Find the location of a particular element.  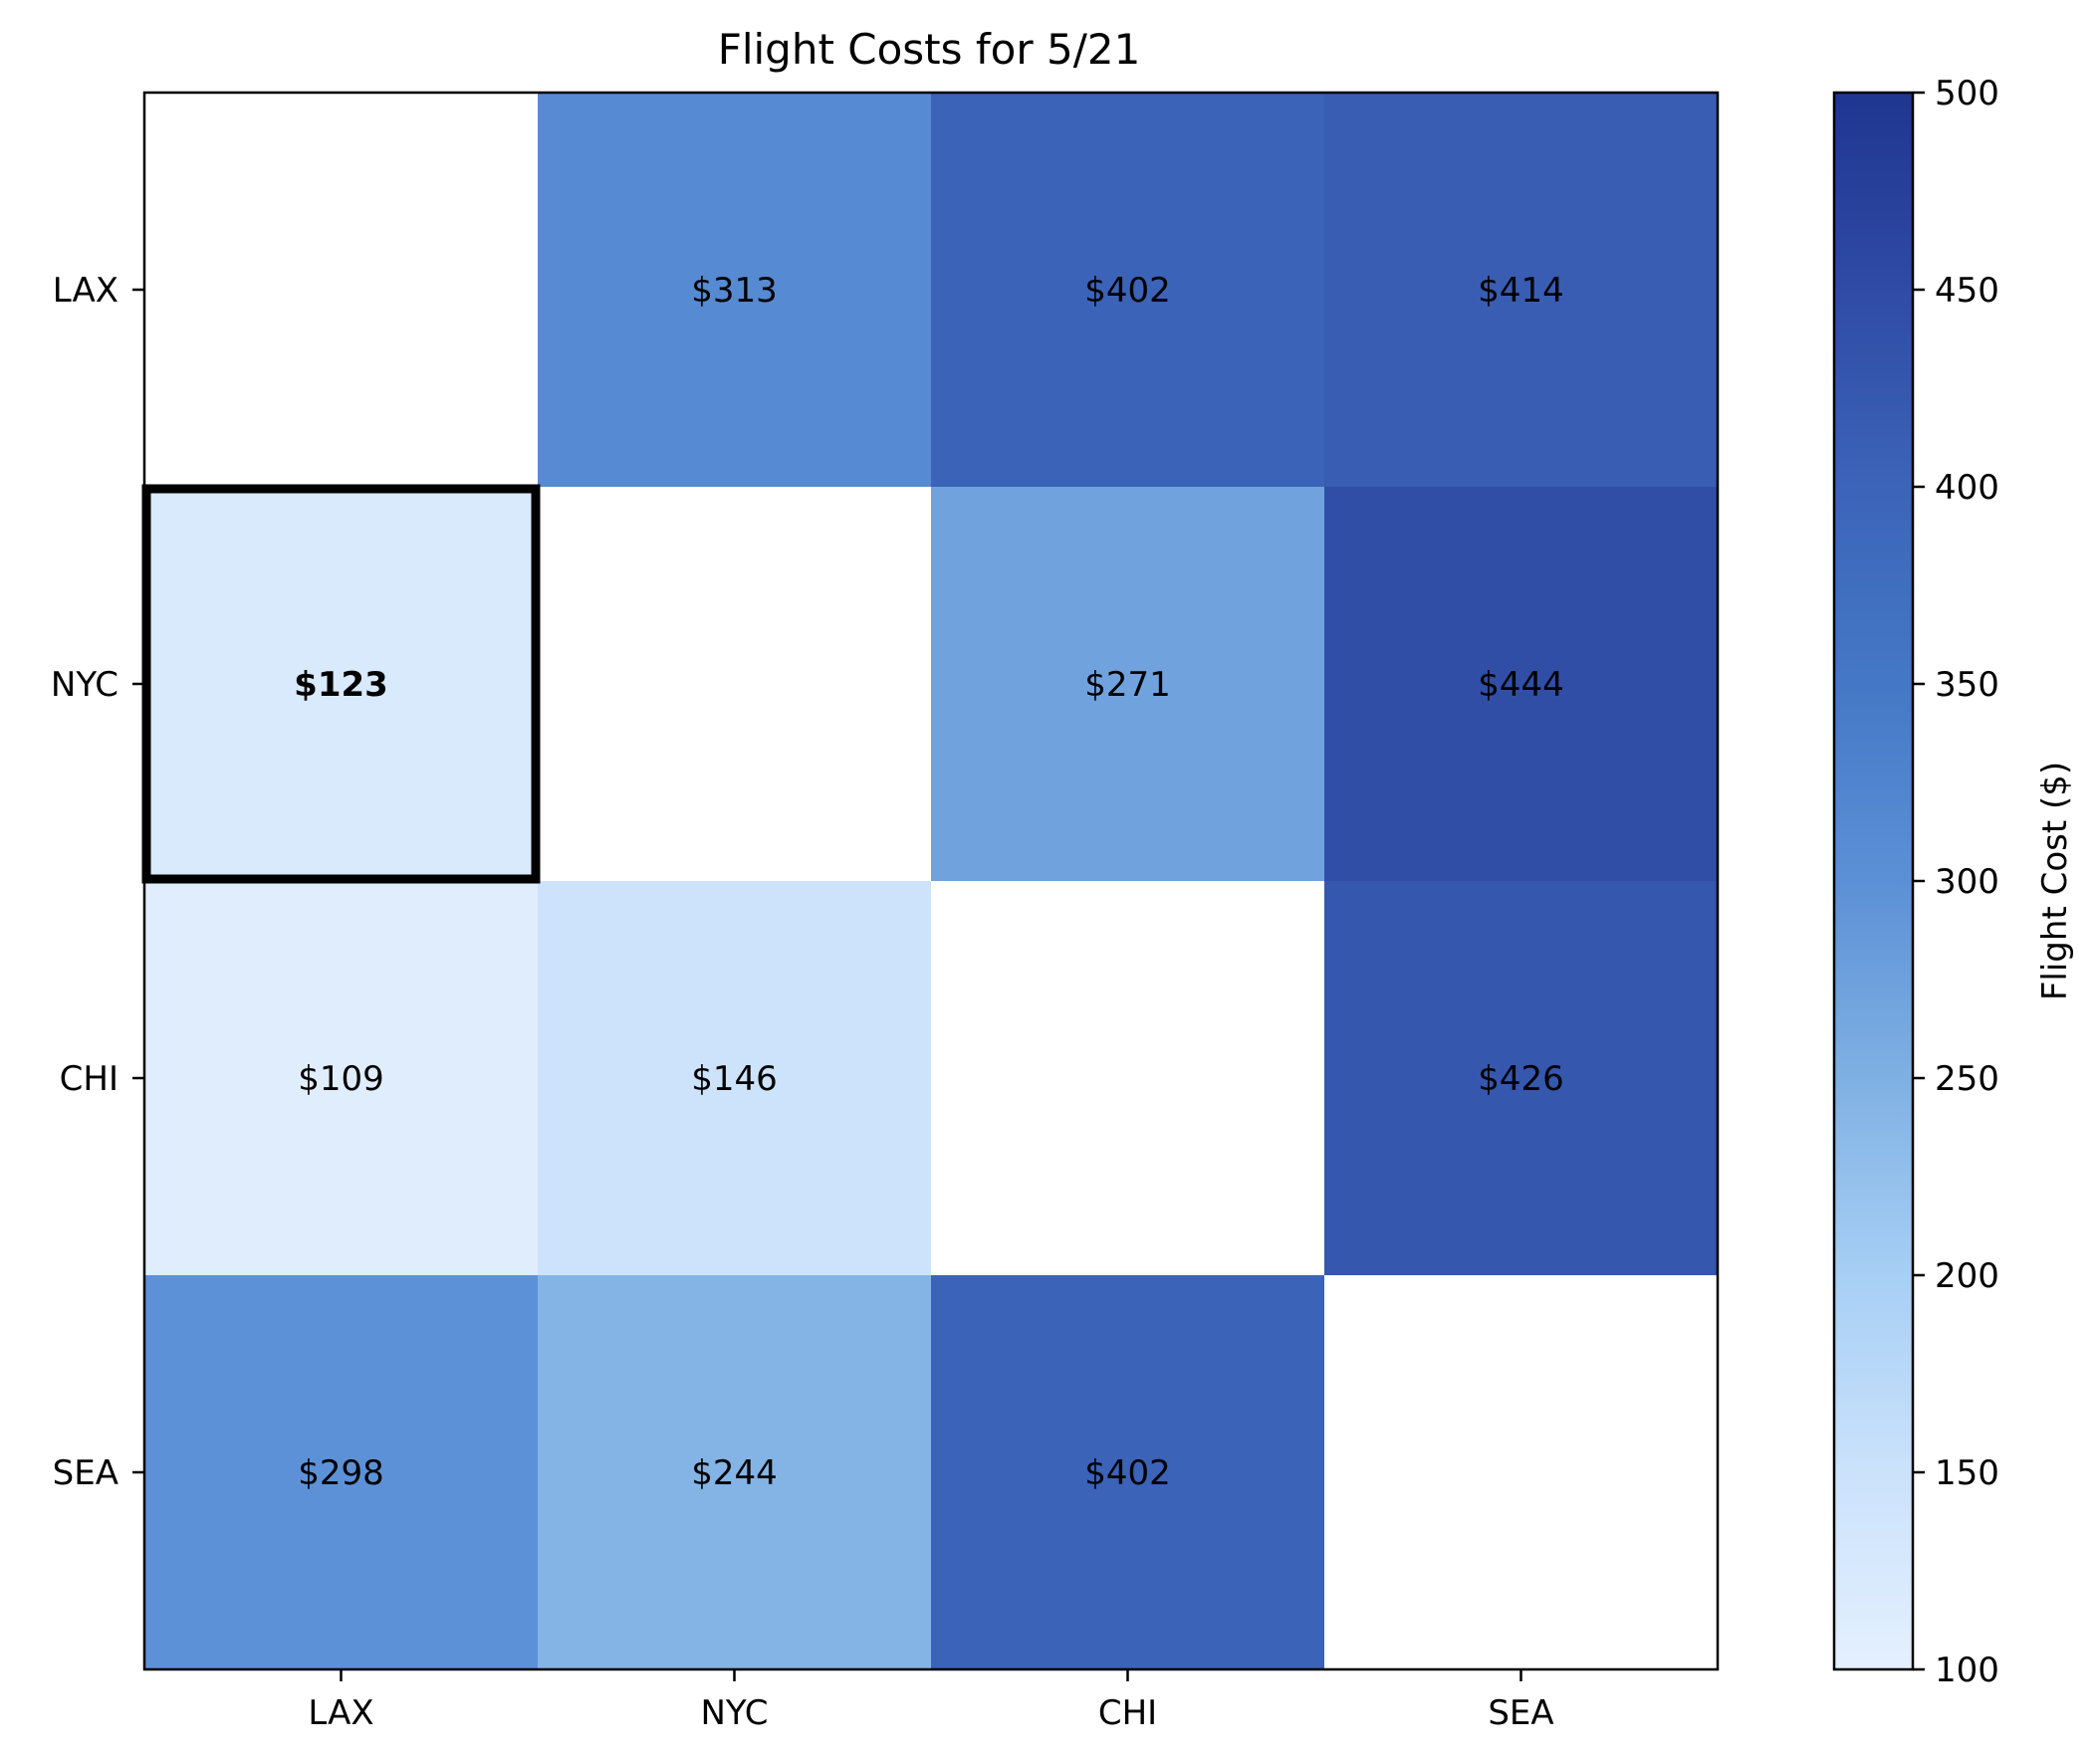

cell-value-label: $426 is located at coordinates (1521, 1079).